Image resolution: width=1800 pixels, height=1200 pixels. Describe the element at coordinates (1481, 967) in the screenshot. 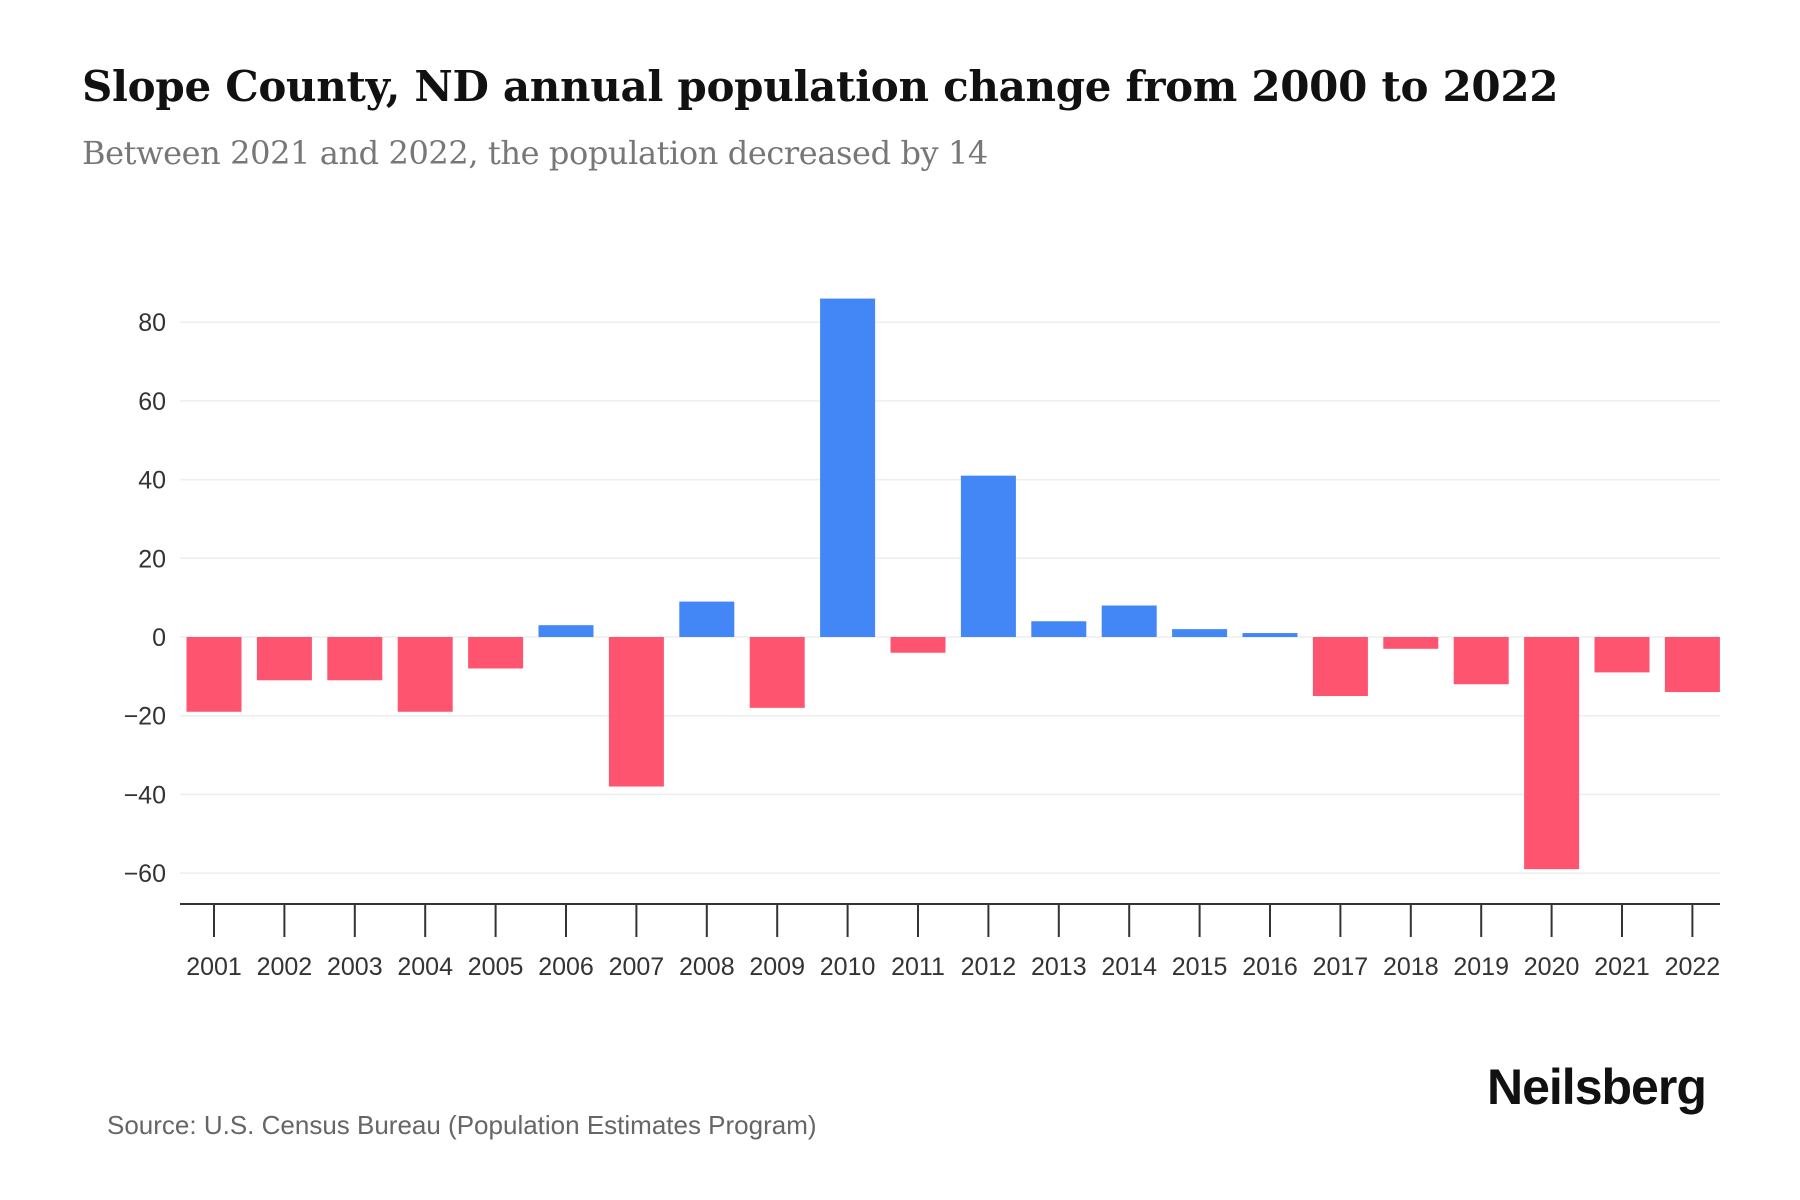

I see `x-tick-label: 2019` at that location.